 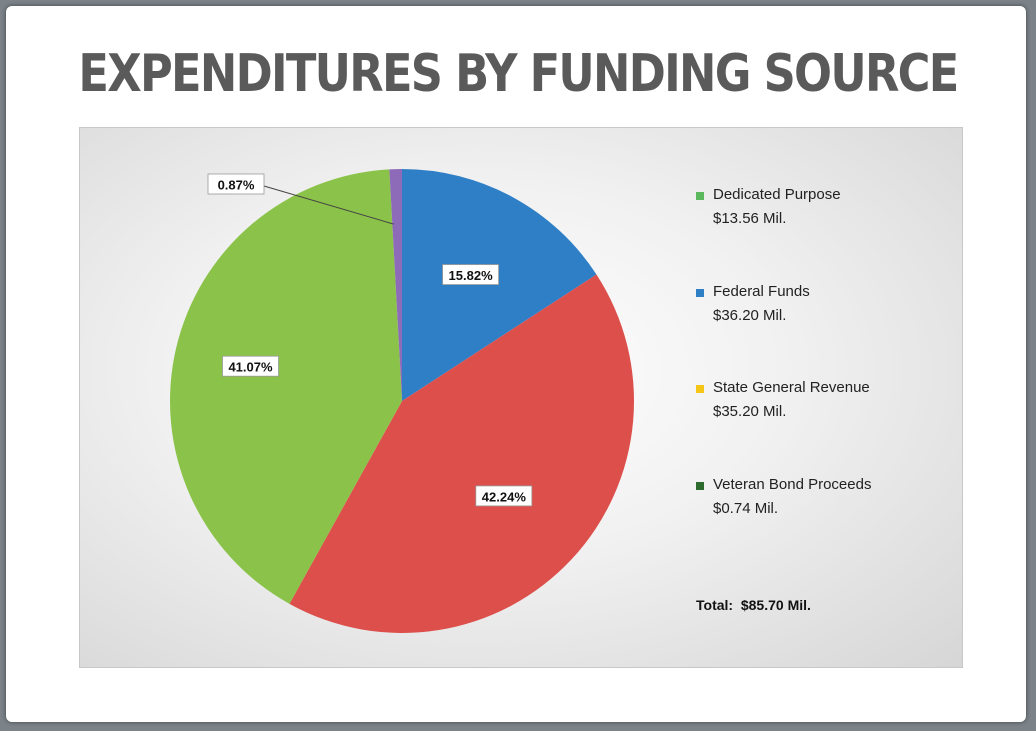 What do you see at coordinates (518, 74) in the screenshot?
I see `chart-title: EXPENDITURES BY FUNDING SOURCE` at bounding box center [518, 74].